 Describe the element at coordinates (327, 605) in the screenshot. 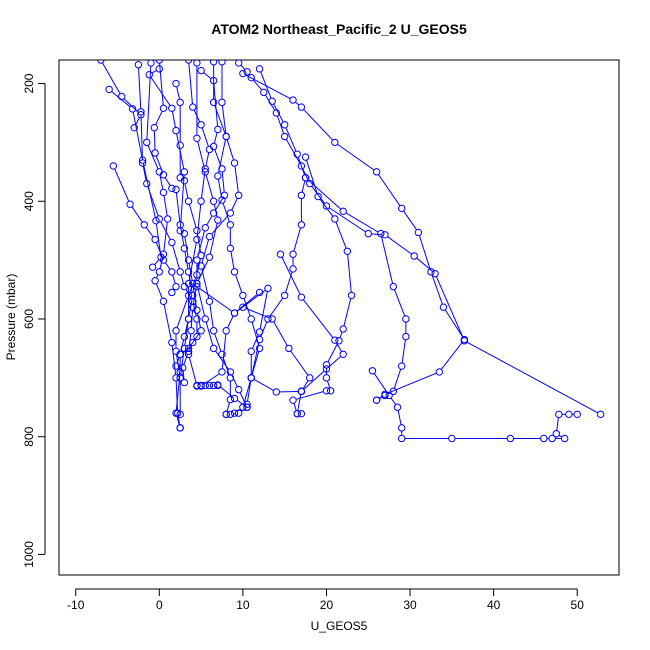

I see `x-tick-label: 20` at that location.